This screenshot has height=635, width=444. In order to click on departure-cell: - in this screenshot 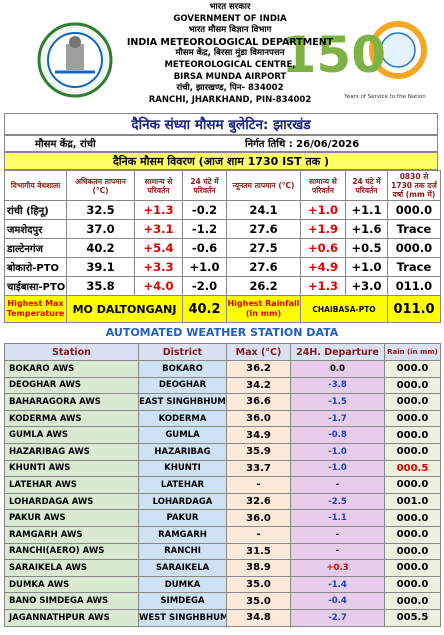, I will do `click(337, 485)`.